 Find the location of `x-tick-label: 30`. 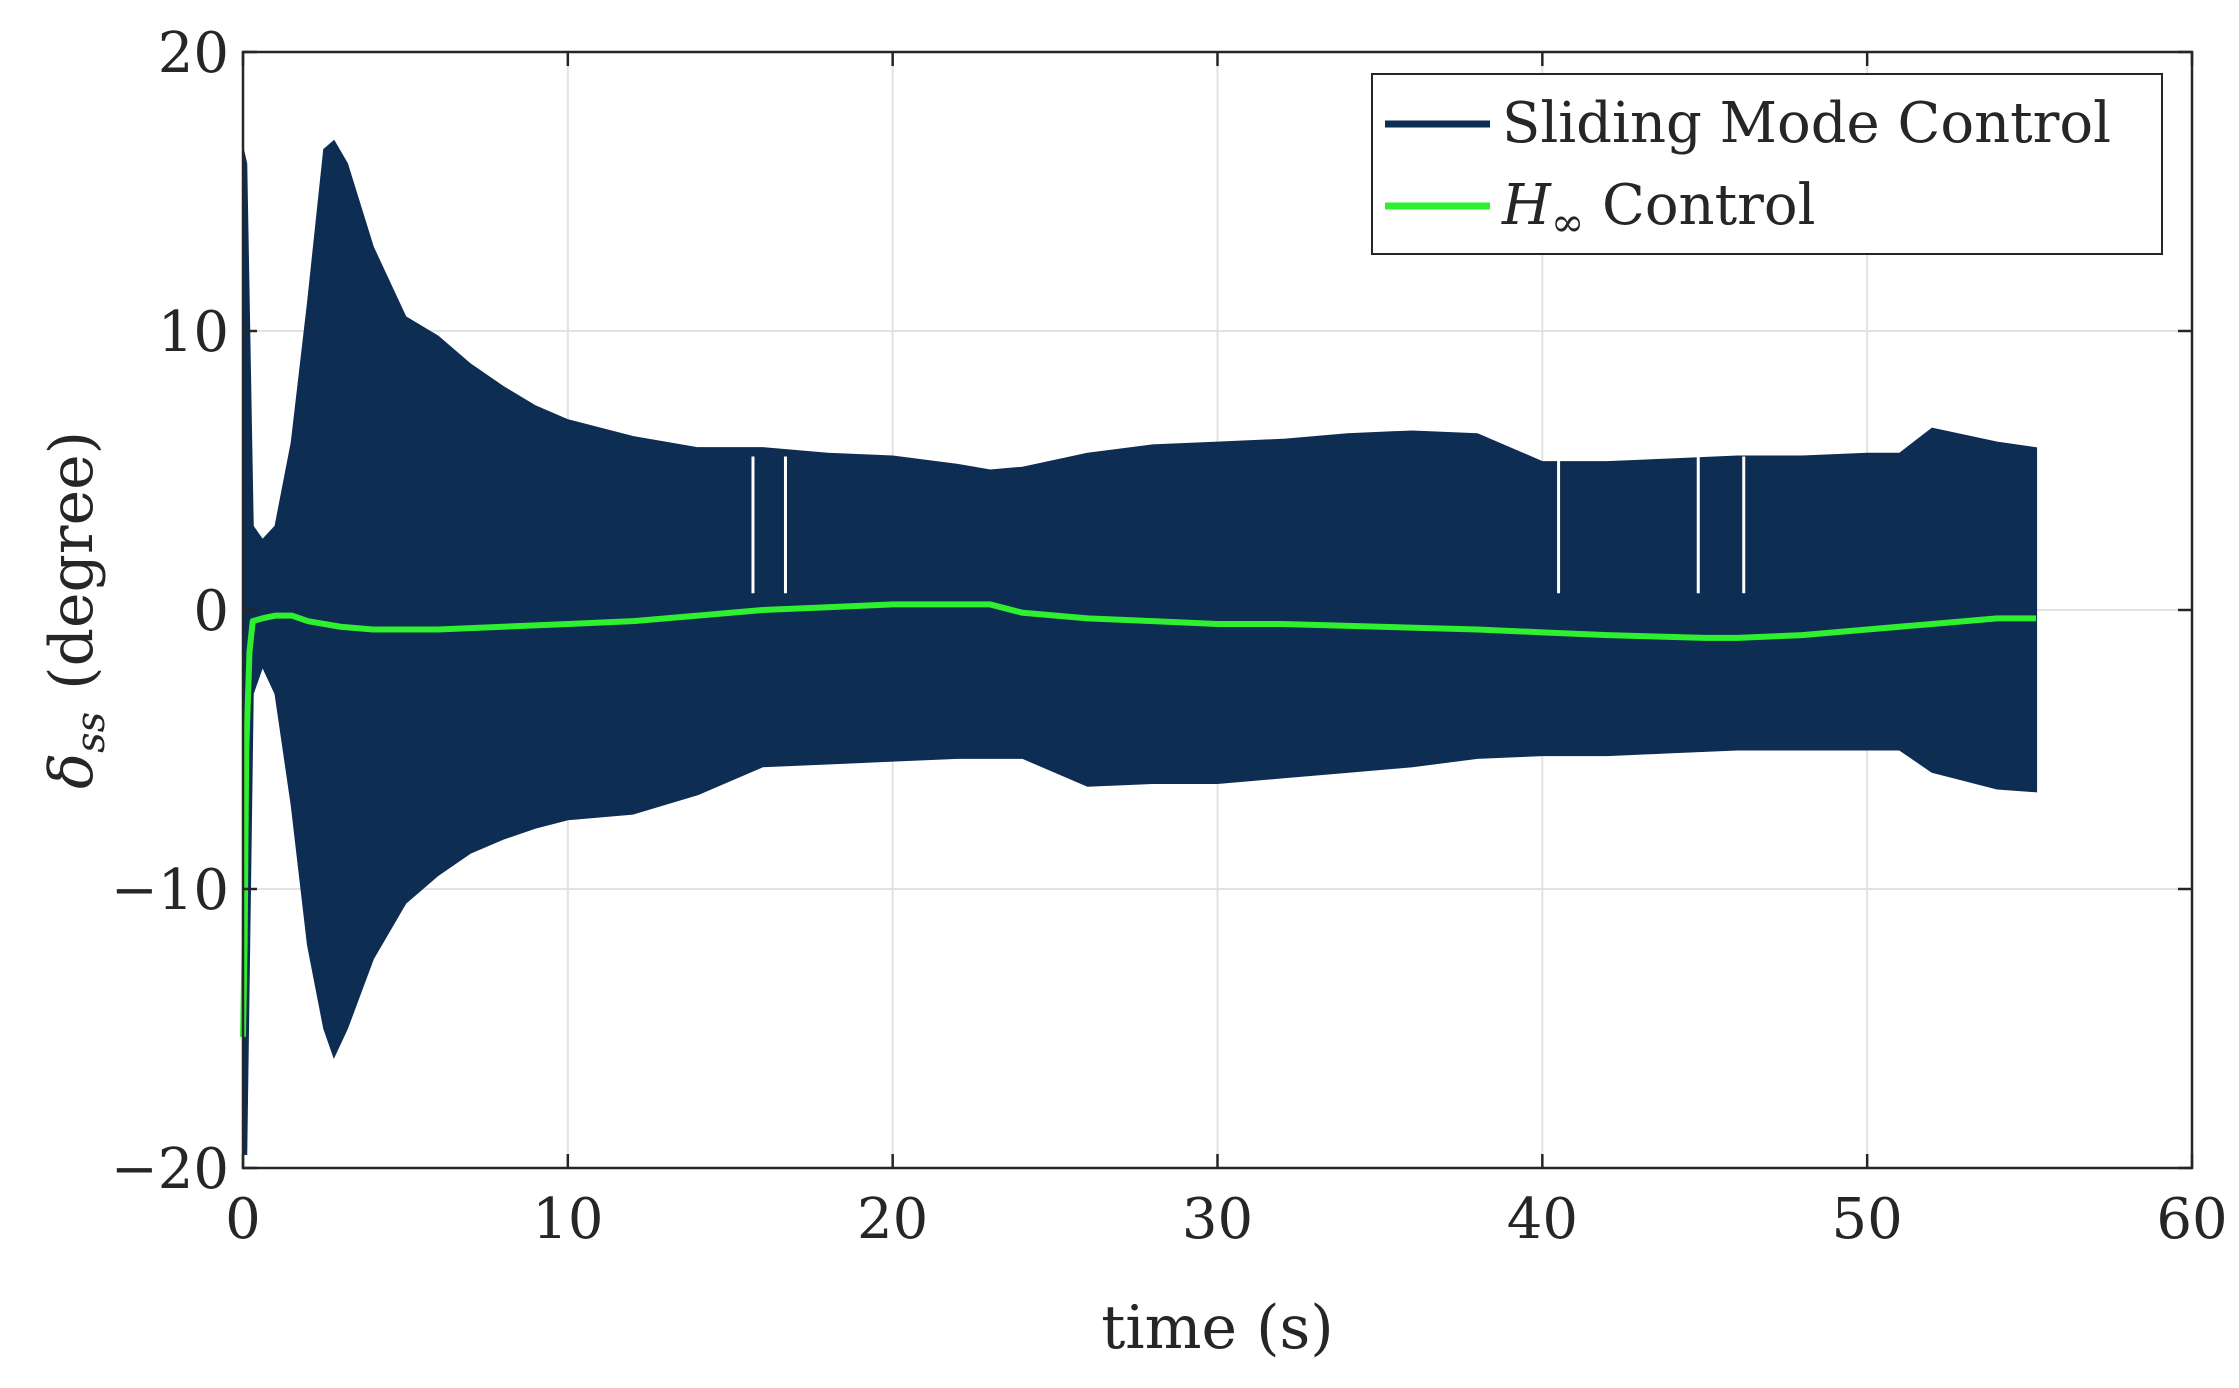

x-tick-label: 30 is located at coordinates (1217, 1219).